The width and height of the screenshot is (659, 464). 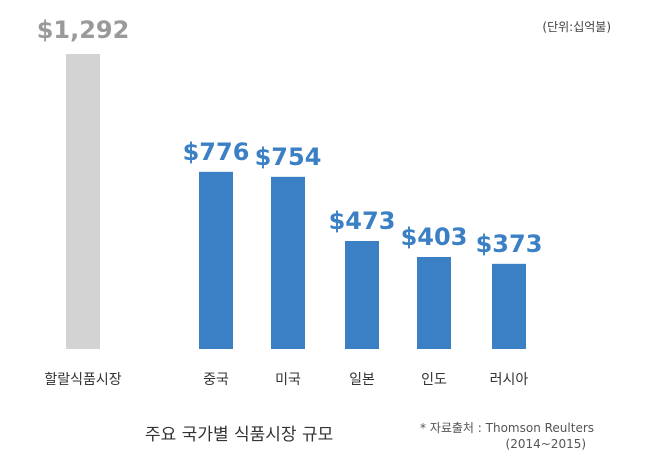 What do you see at coordinates (288, 157) in the screenshot?
I see `value-label-2: $754` at bounding box center [288, 157].